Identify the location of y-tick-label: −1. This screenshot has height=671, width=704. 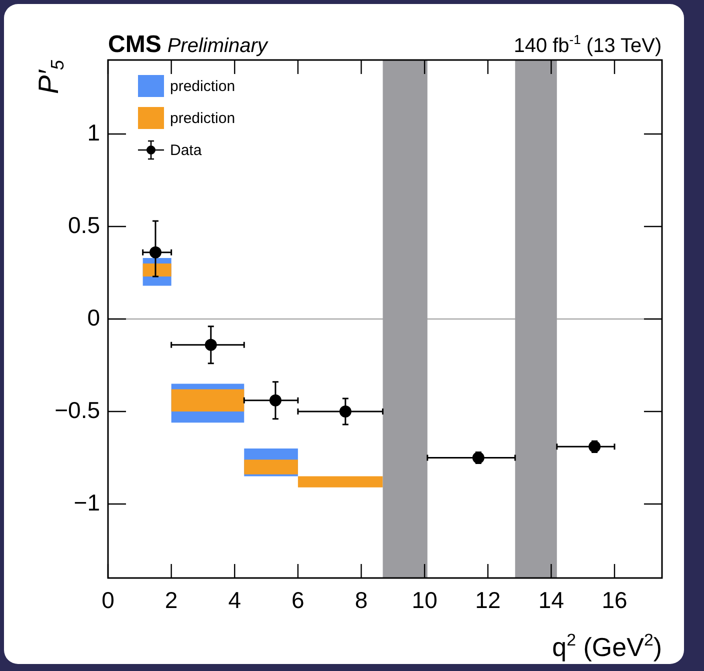
(87, 502).